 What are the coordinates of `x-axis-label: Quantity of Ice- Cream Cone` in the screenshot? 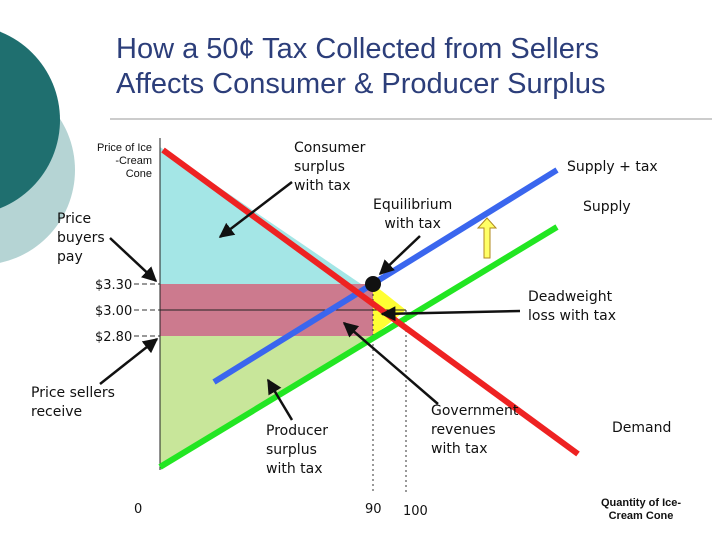 It's located at (641, 510).